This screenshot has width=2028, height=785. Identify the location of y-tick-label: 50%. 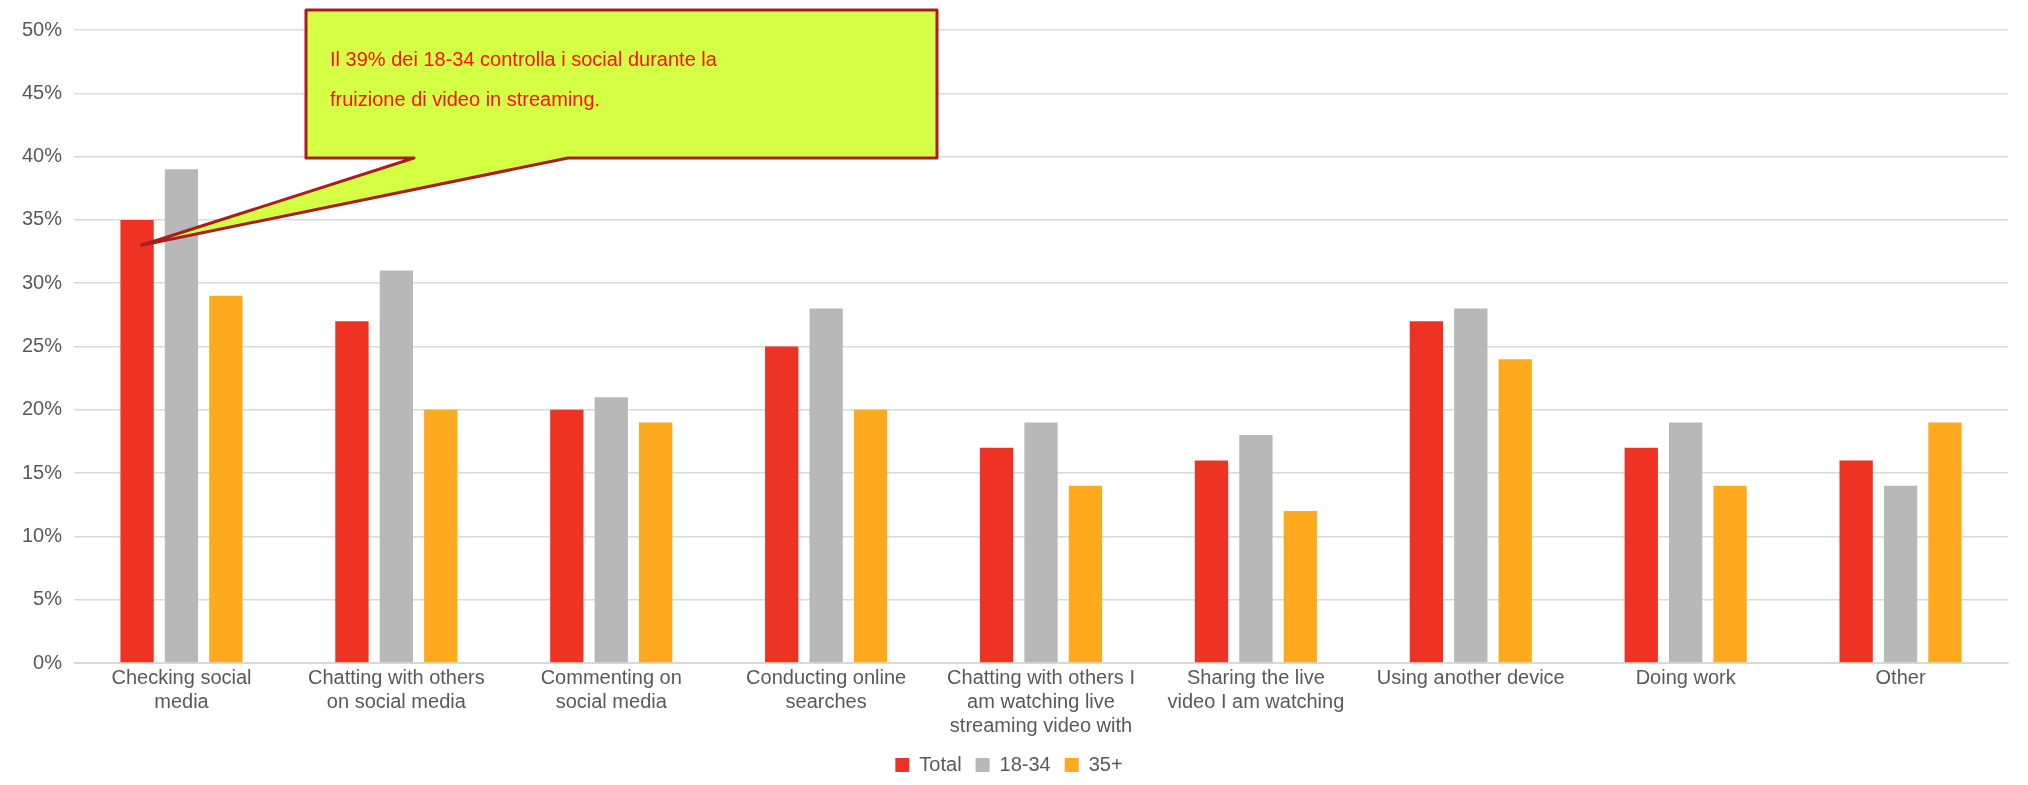
(42, 28).